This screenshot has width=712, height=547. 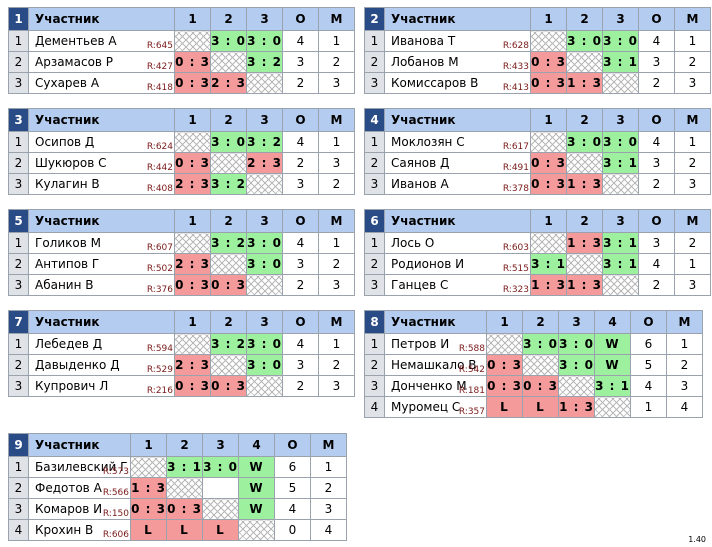 I want to click on participant-cell: Муромец С R:357, so click(x=435, y=407).